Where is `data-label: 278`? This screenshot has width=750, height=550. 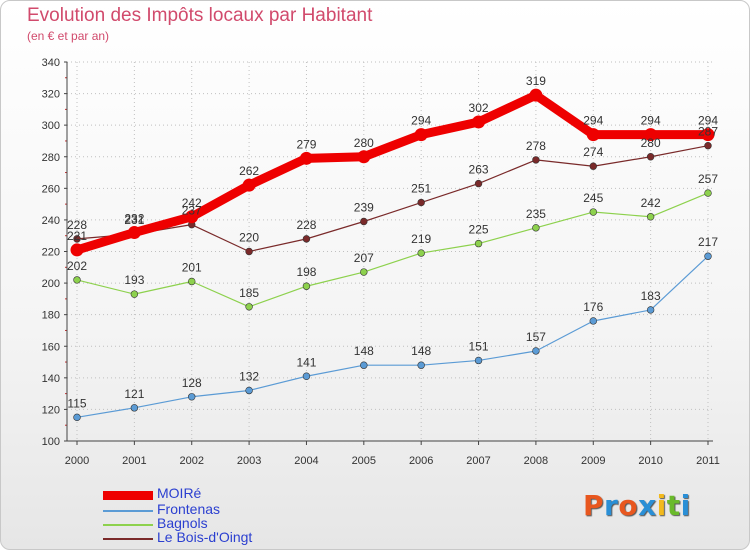 data-label: 278 is located at coordinates (536, 146).